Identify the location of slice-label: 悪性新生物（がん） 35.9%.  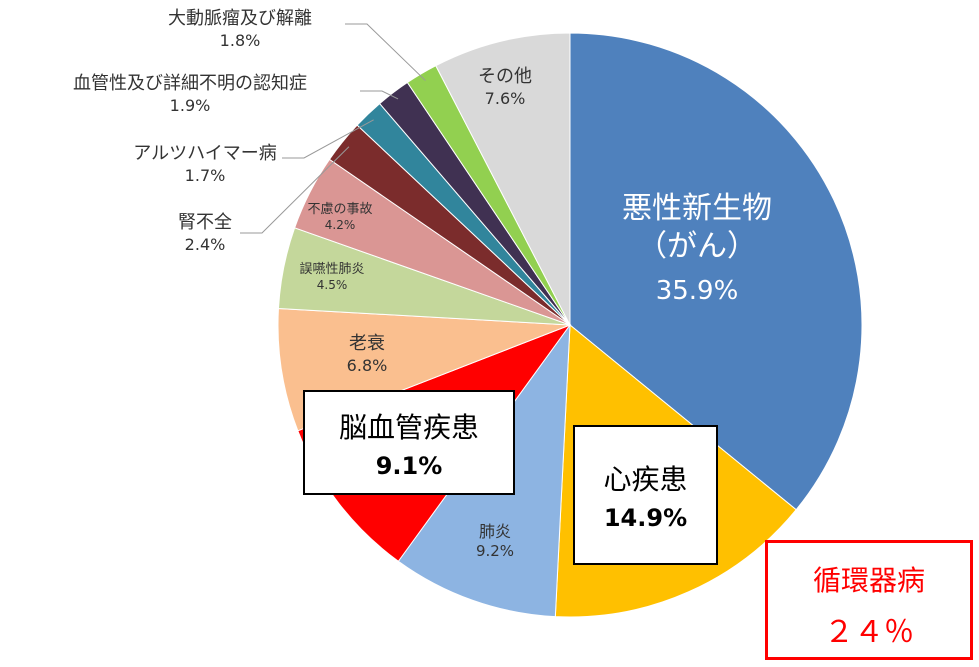
(697, 249).